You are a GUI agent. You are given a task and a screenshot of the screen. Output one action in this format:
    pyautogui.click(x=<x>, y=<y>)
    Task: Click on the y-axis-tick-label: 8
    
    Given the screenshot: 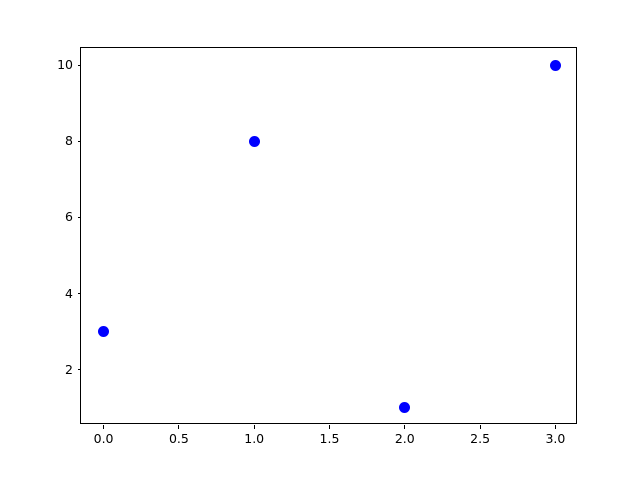 What is the action you would take?
    pyautogui.click(x=69, y=141)
    